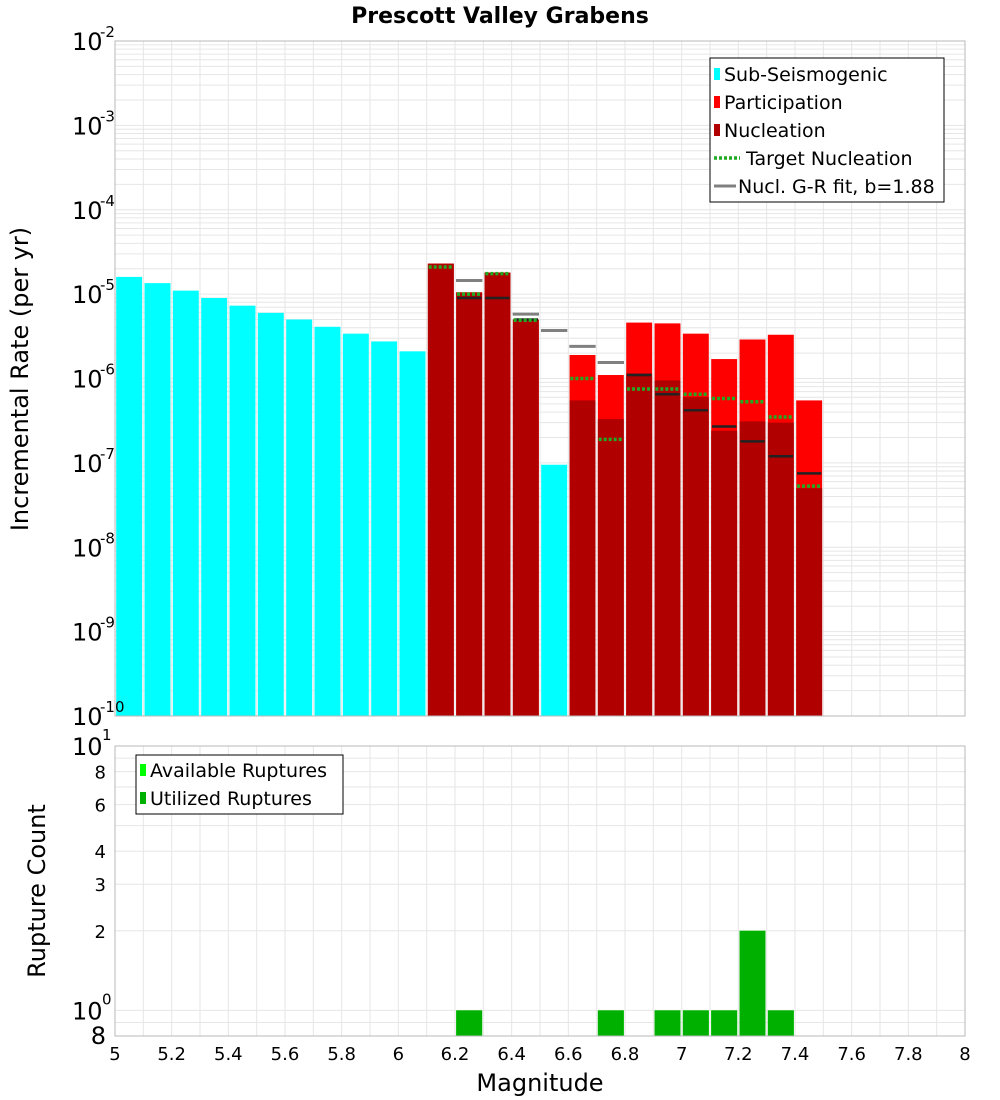  What do you see at coordinates (37, 891) in the screenshot?
I see `bottom-y-axis-label: Rupture Count` at bounding box center [37, 891].